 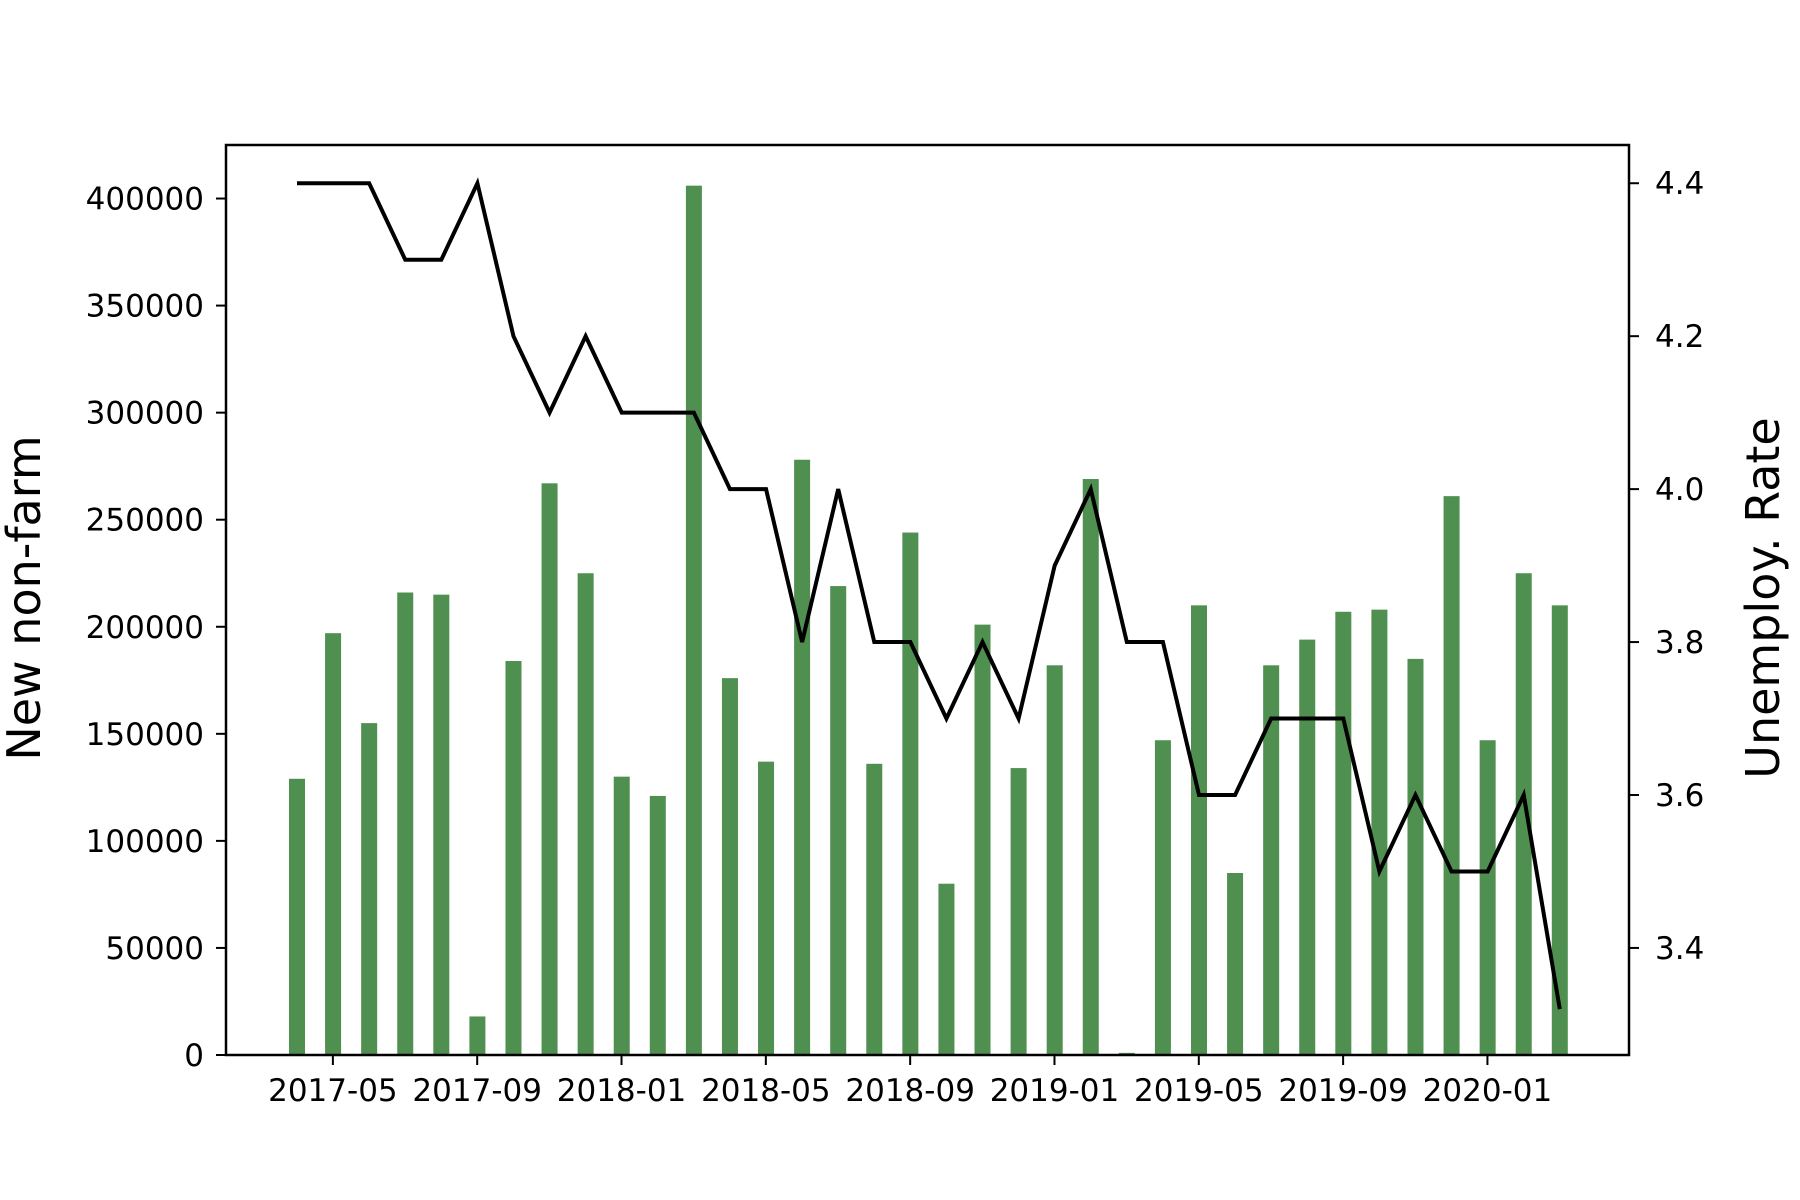 What do you see at coordinates (154, 949) in the screenshot?
I see `left-tick-label: 50000` at bounding box center [154, 949].